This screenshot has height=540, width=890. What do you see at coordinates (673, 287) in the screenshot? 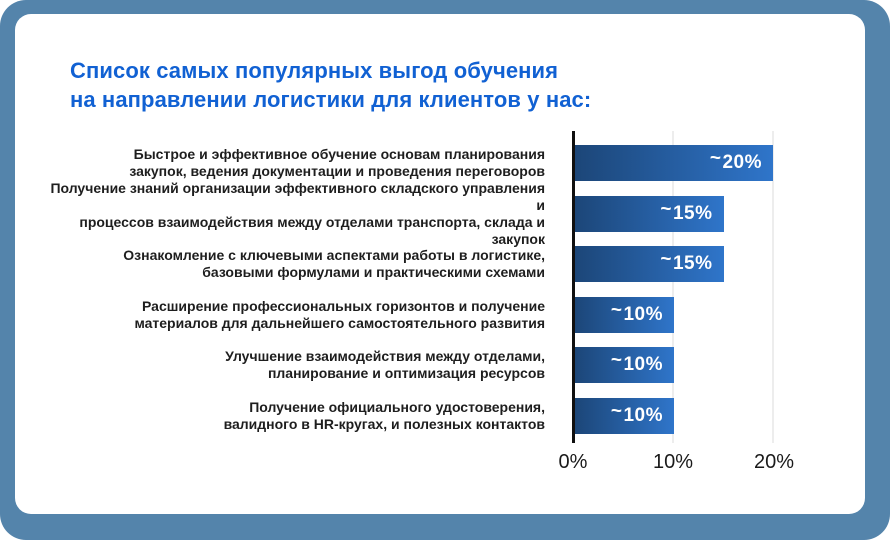
I see `gridline-10-percent` at bounding box center [673, 287].